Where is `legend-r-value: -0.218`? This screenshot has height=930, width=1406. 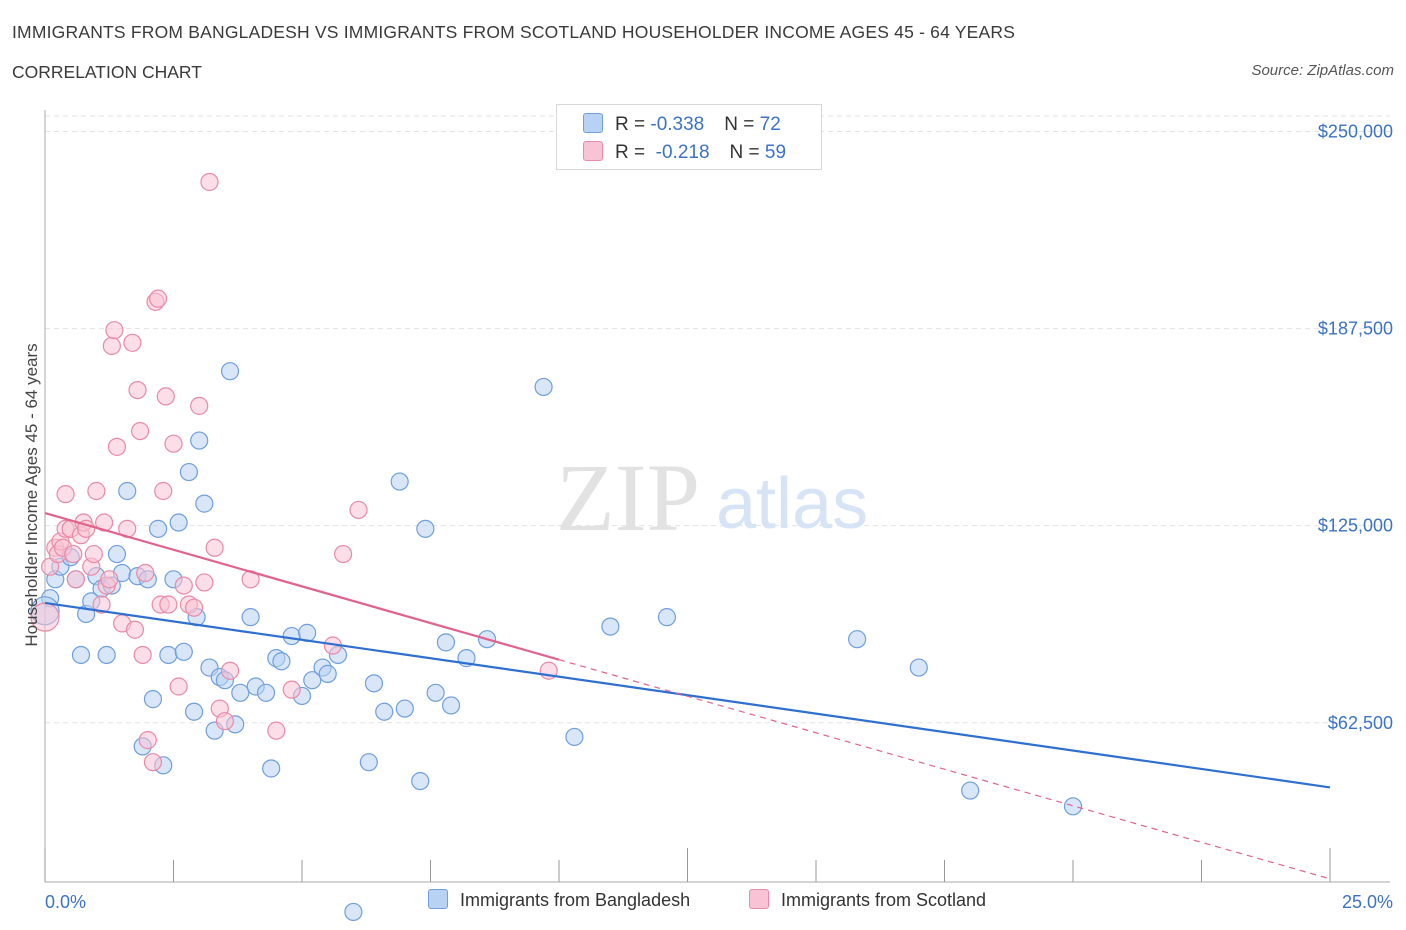 legend-r-value: -0.218 is located at coordinates (680, 152).